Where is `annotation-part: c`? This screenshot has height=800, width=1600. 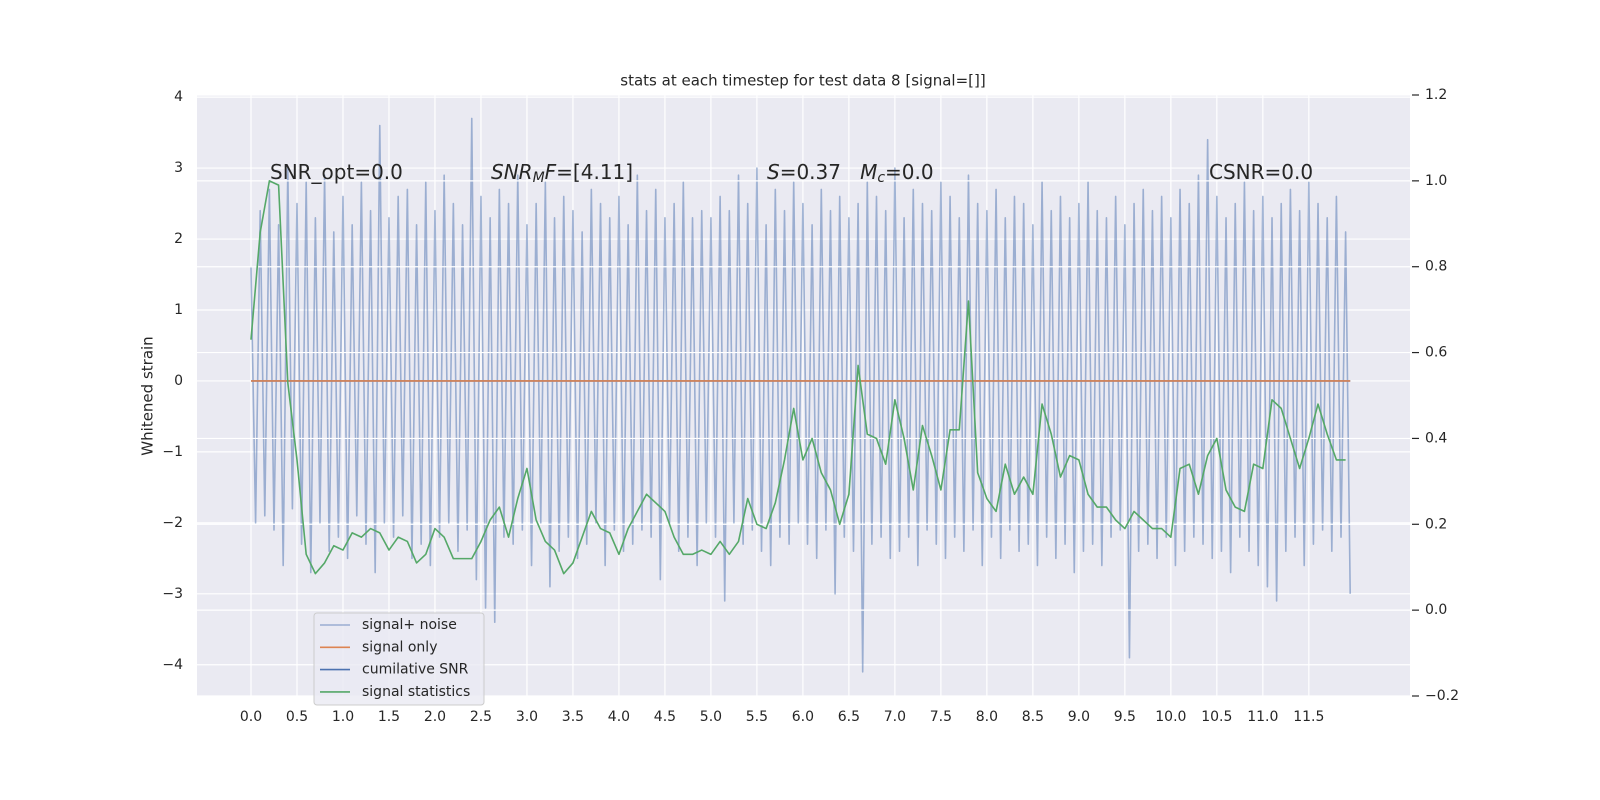 annotation-part: c is located at coordinates (881, 178).